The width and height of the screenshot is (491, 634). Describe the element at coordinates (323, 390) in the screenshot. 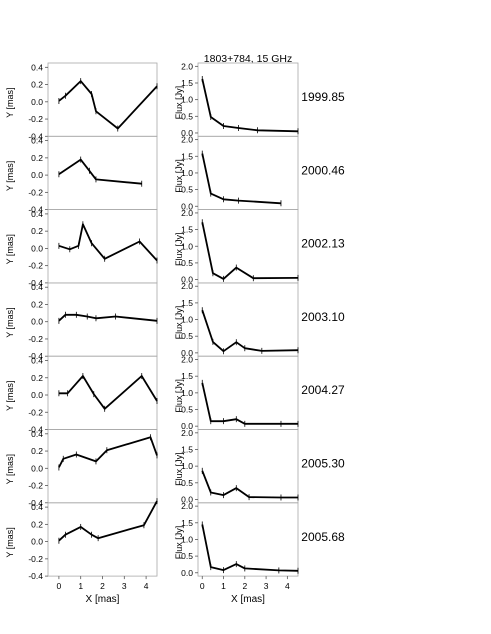

I see `epoch-label: 2004.27` at that location.